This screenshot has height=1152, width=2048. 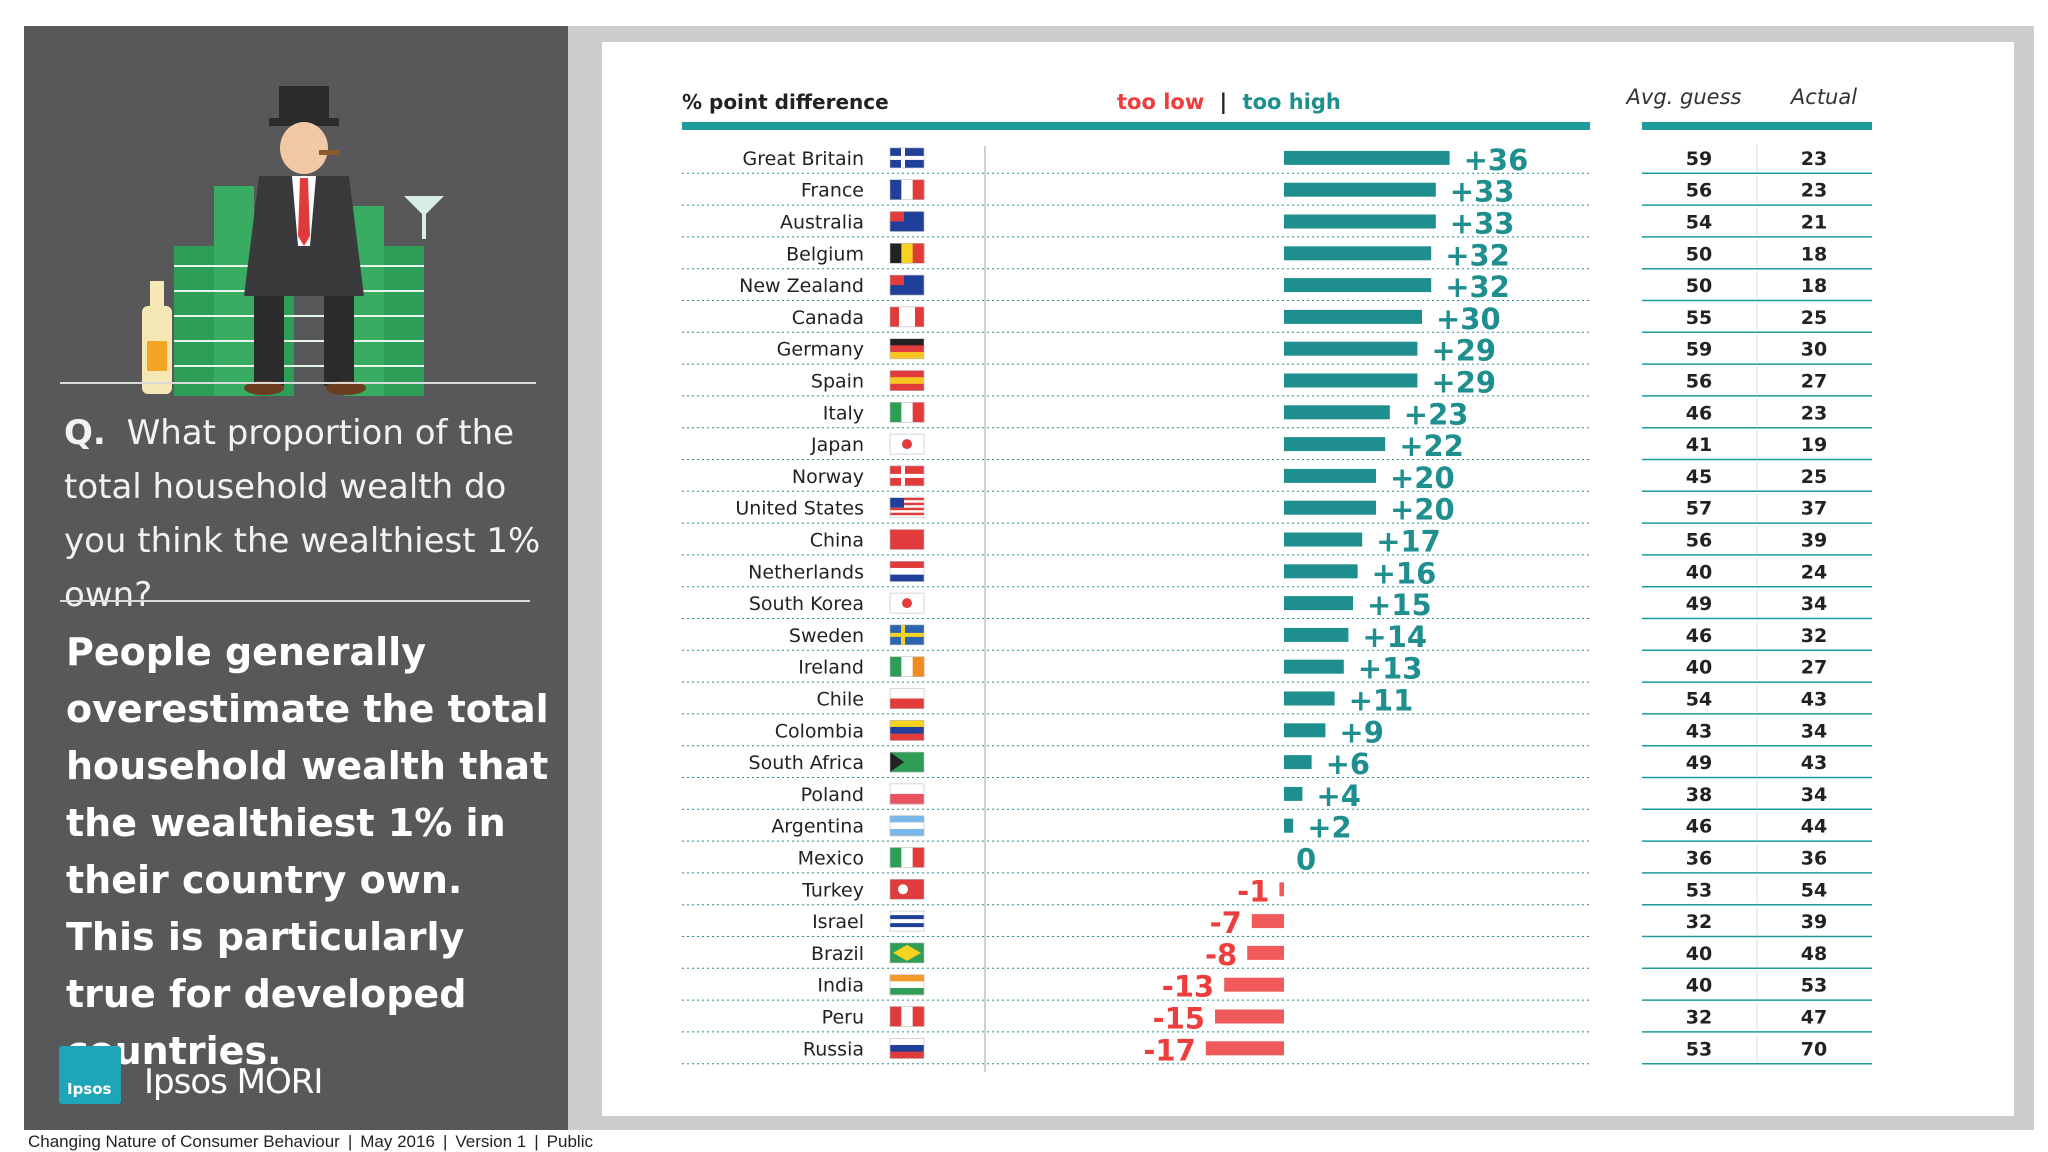 What do you see at coordinates (1244, 1048) in the screenshot?
I see `bar-too-low` at bounding box center [1244, 1048].